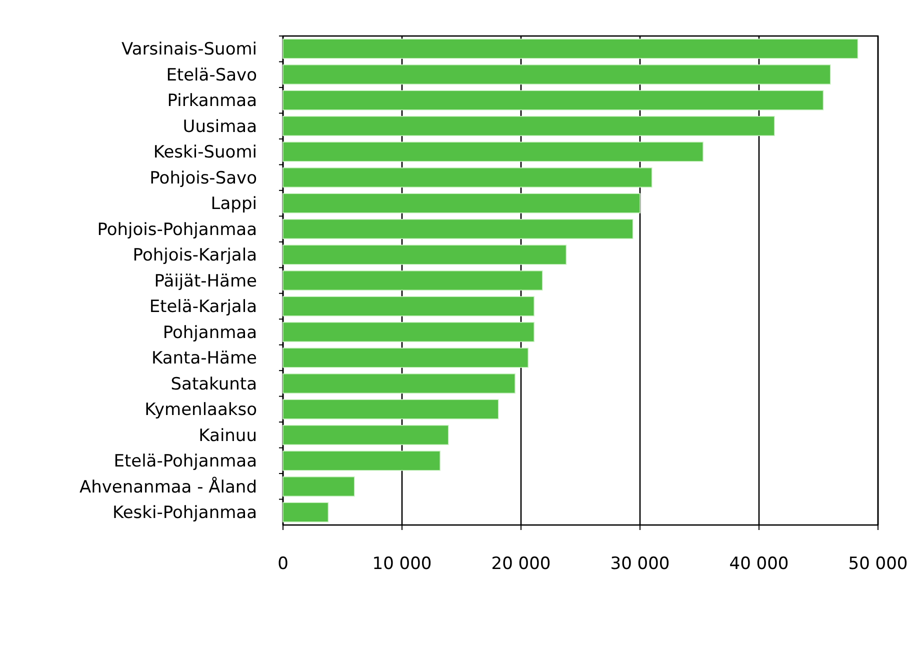  What do you see at coordinates (177, 230) in the screenshot?
I see `y-tick-label: Pohjois-Pohjanmaa` at bounding box center [177, 230].